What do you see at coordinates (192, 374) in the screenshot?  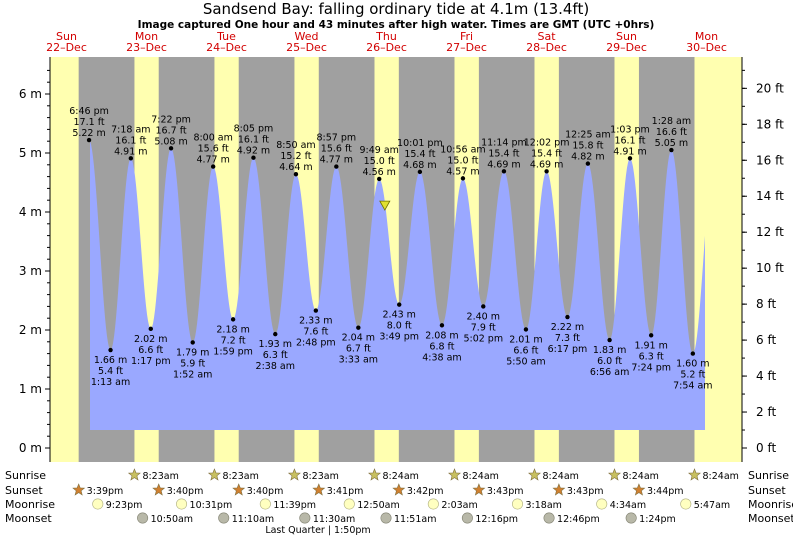 I see `low-tide-time: 1:52 am` at bounding box center [192, 374].